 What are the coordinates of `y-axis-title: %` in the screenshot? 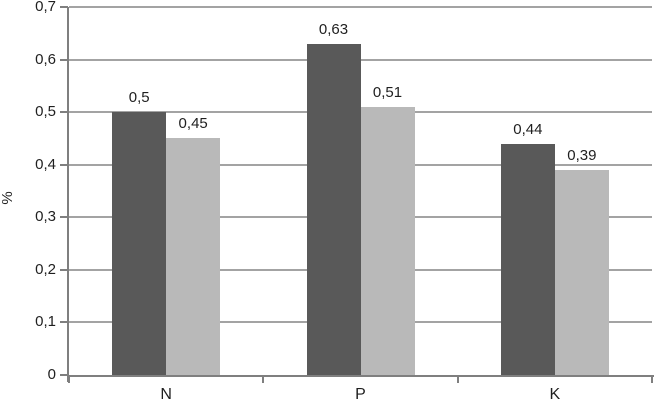 It's located at (8, 198).